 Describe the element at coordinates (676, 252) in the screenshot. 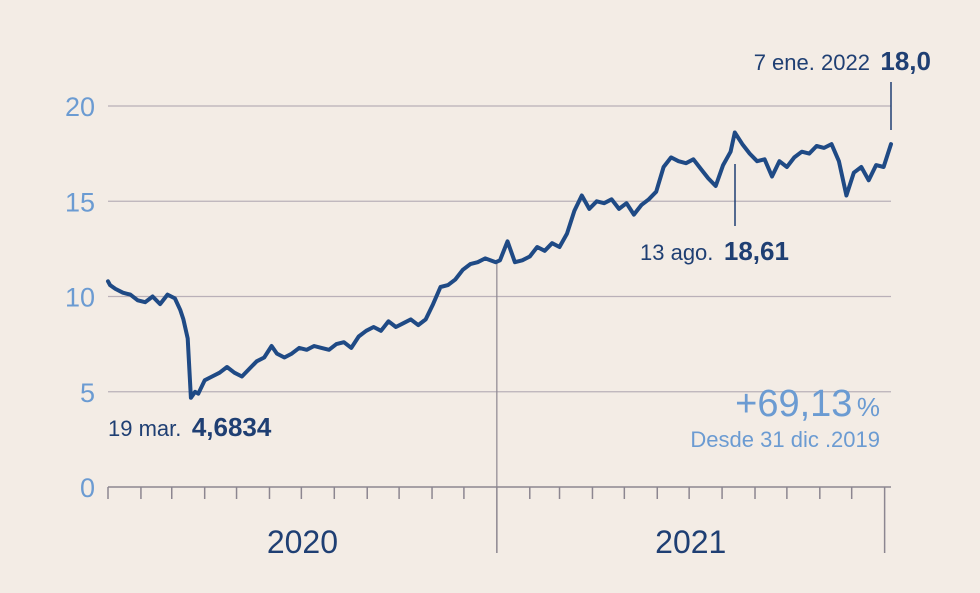

I see `annotation-peak-date: 13 ago.` at that location.